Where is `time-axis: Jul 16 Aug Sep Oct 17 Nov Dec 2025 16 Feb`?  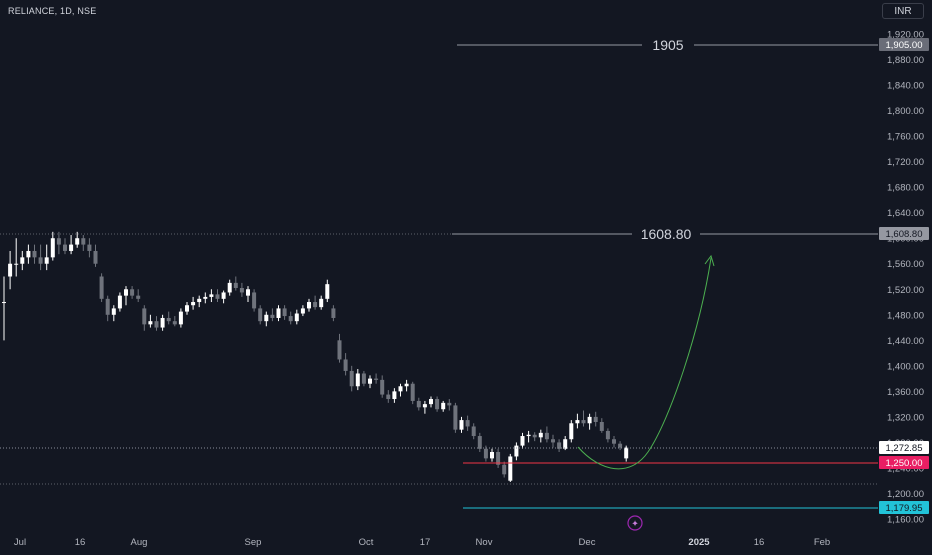 time-axis: Jul 16 Aug Sep Oct 17 Nov Dec 2025 16 Feb is located at coordinates (422, 542).